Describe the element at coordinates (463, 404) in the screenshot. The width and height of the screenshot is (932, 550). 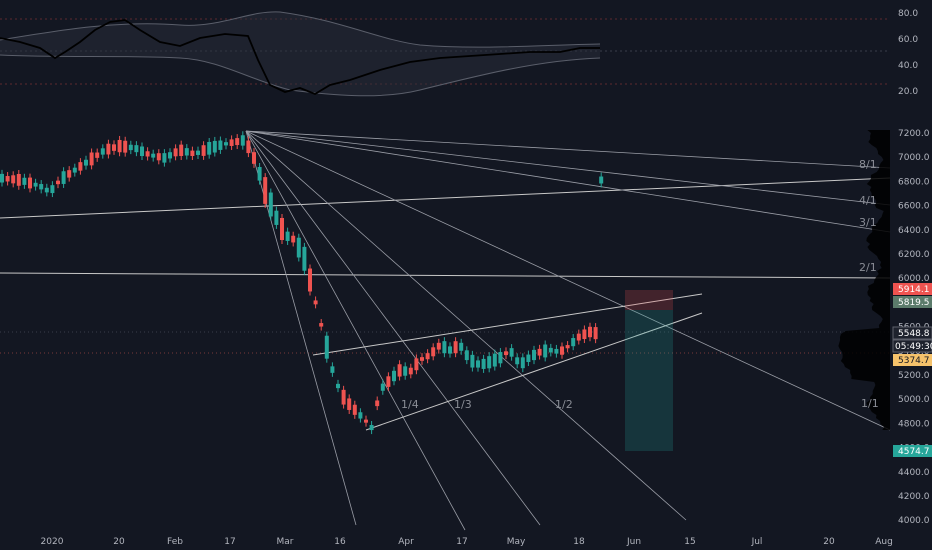
I see `fan-label-1-3: 1/3` at that location.